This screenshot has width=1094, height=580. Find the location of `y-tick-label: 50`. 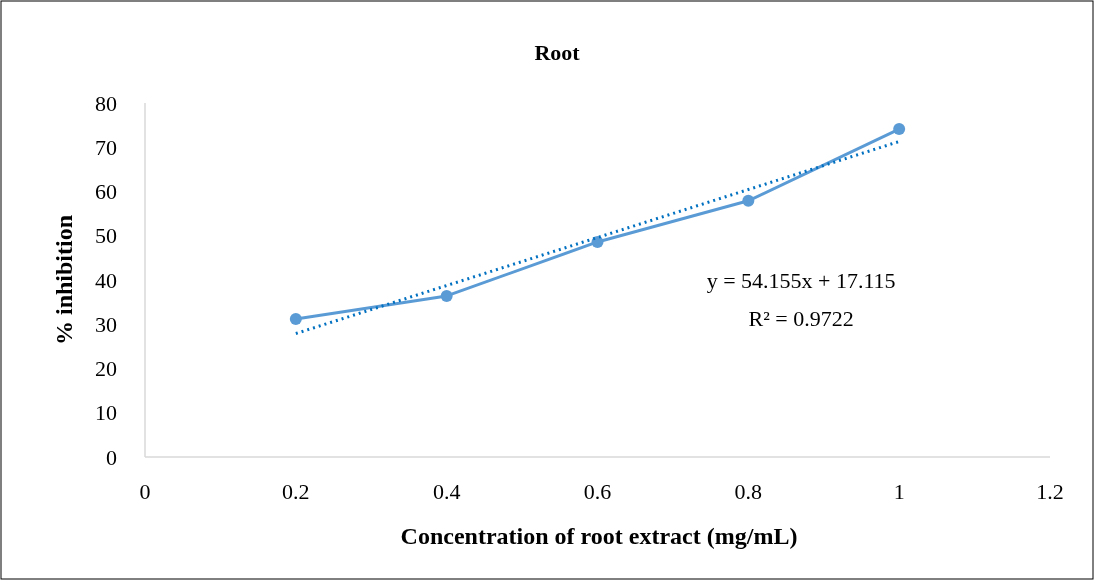

y-tick-label: 50 is located at coordinates (106, 236).